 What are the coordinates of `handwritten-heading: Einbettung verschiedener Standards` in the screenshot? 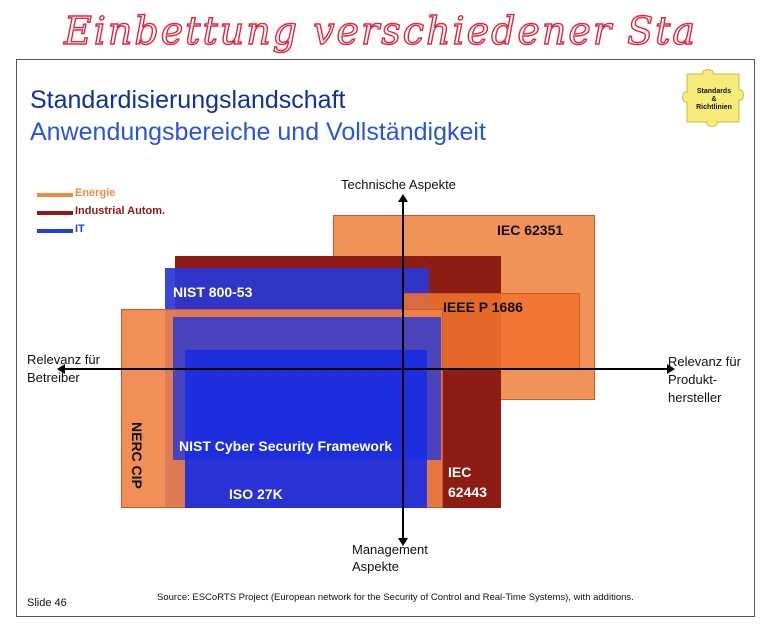 It's located at (380, 30).